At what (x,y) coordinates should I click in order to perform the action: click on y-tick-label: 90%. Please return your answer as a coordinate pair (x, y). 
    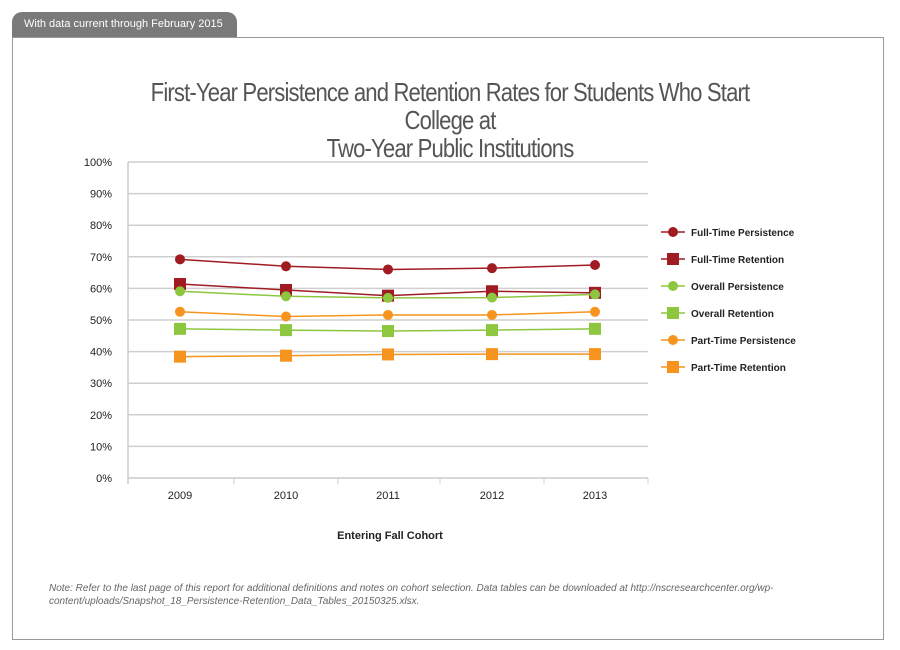
    Looking at the image, I should click on (101, 195).